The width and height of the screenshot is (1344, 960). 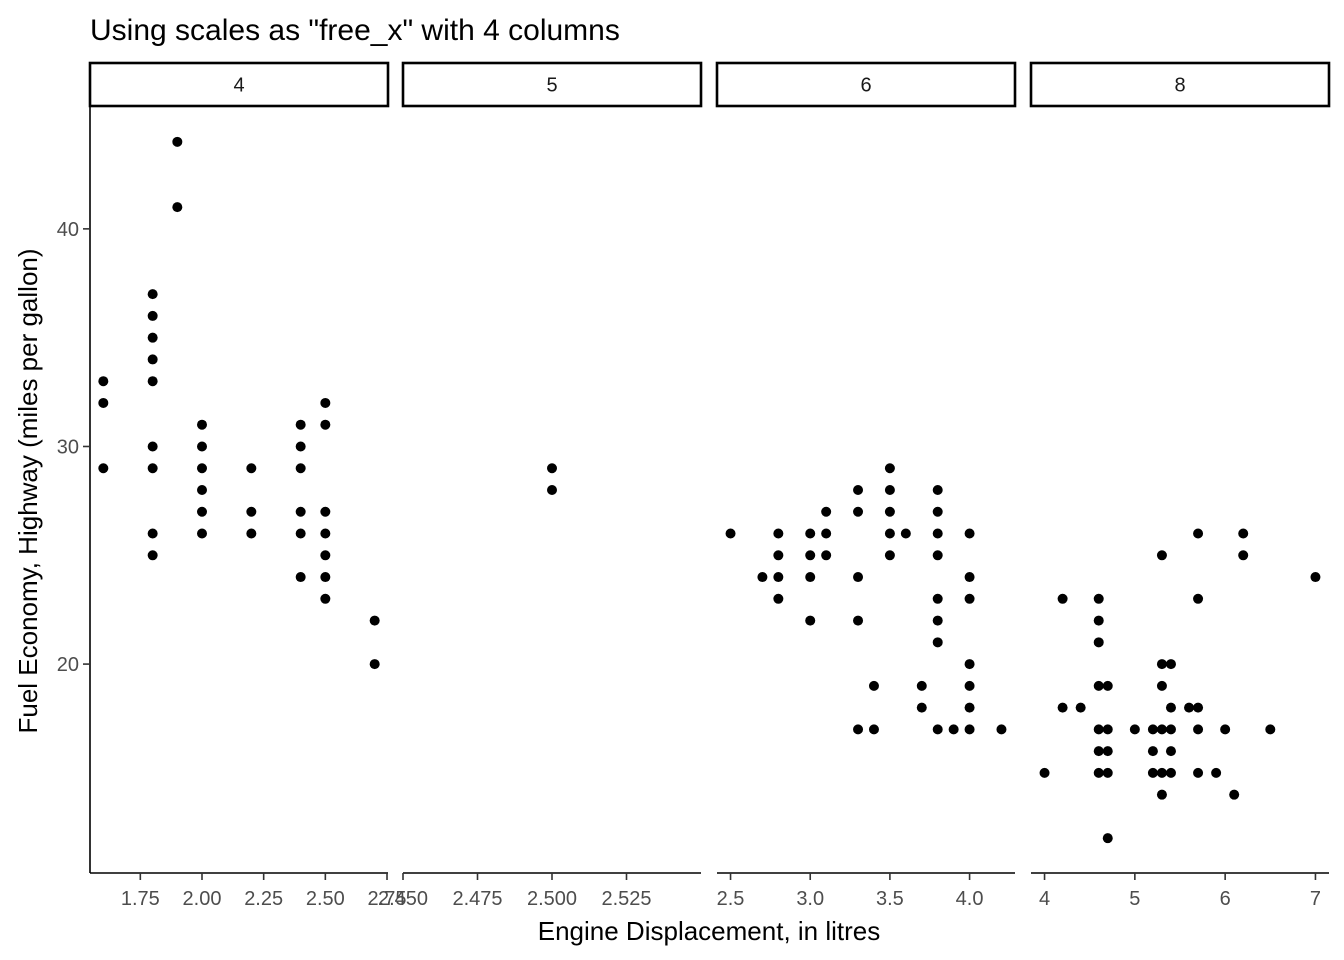 What do you see at coordinates (68, 230) in the screenshot?
I see `y-tick-label: 40` at bounding box center [68, 230].